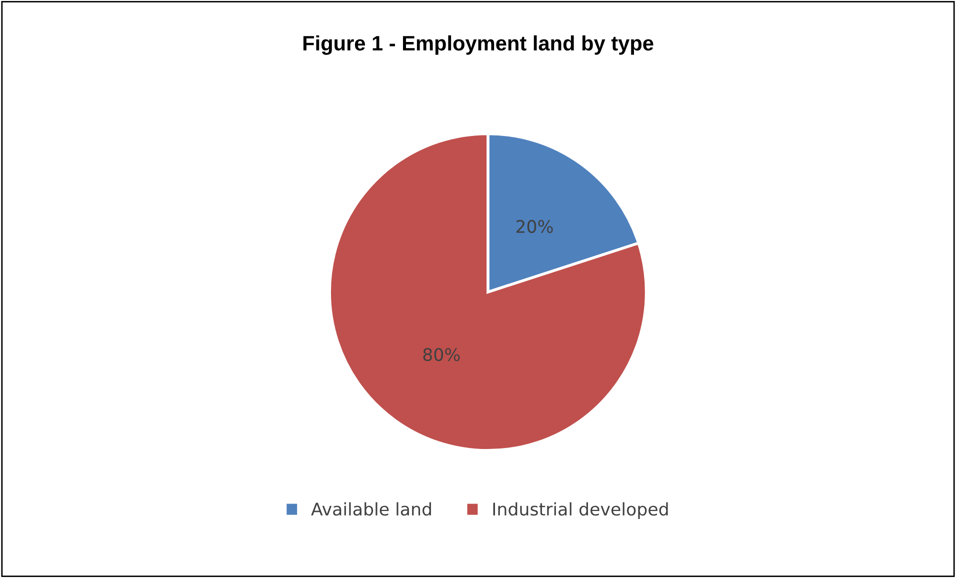 This screenshot has width=956, height=578. What do you see at coordinates (478, 45) in the screenshot?
I see `chart-title: Figure 1 - Employment land by type` at bounding box center [478, 45].